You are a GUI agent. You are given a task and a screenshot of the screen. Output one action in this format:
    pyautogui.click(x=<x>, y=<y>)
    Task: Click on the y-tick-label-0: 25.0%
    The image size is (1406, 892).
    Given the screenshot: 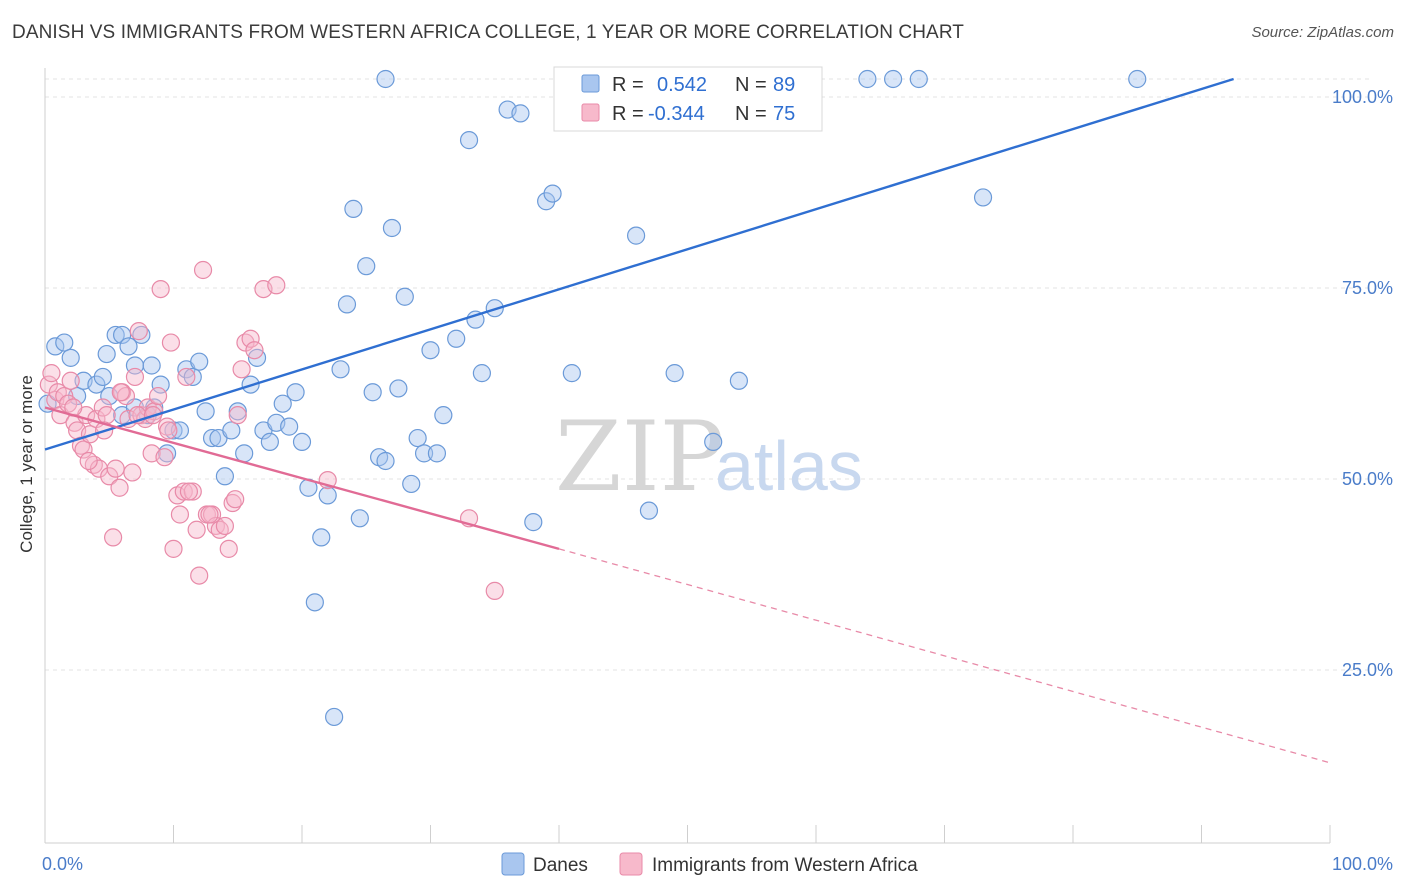 What is the action you would take?
    pyautogui.click(x=1367, y=670)
    